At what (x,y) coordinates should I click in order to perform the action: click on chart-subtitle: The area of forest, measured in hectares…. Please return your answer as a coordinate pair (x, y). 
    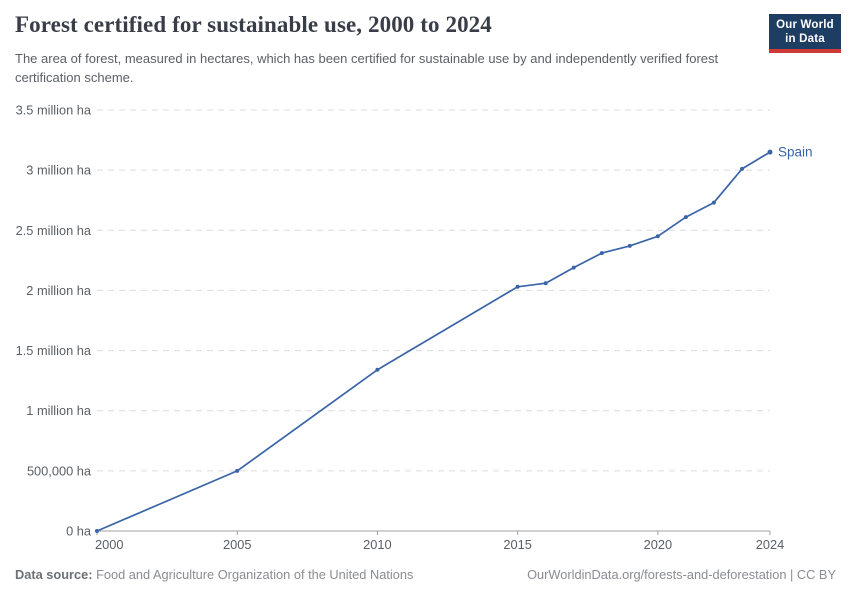
    Looking at the image, I should click on (367, 68).